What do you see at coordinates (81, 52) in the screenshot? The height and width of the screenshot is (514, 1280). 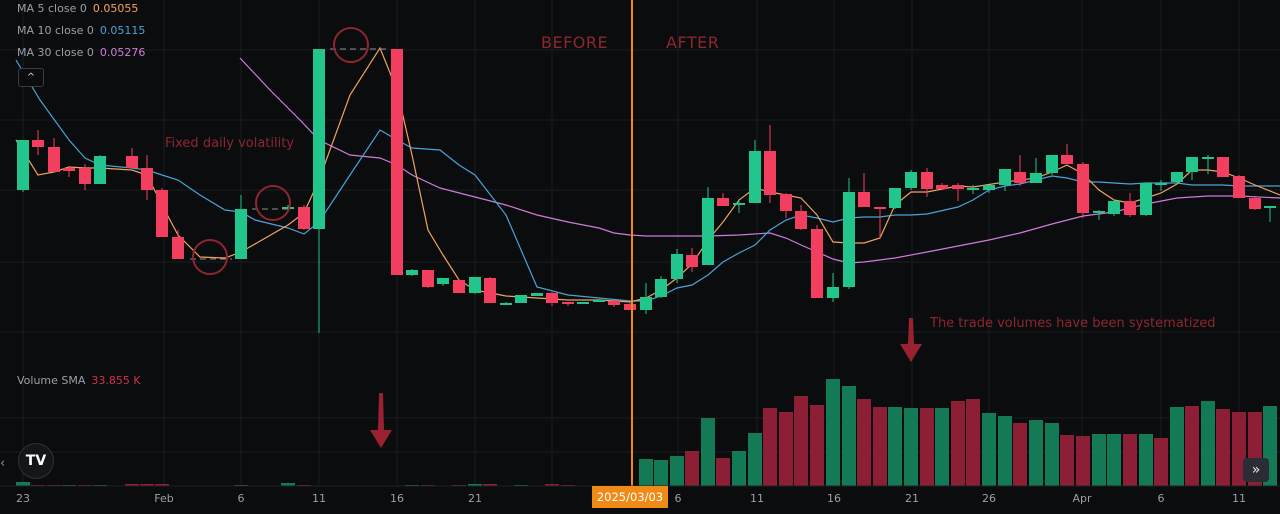 I see `legend-ma30: MA 30 close 0 0.05276` at bounding box center [81, 52].